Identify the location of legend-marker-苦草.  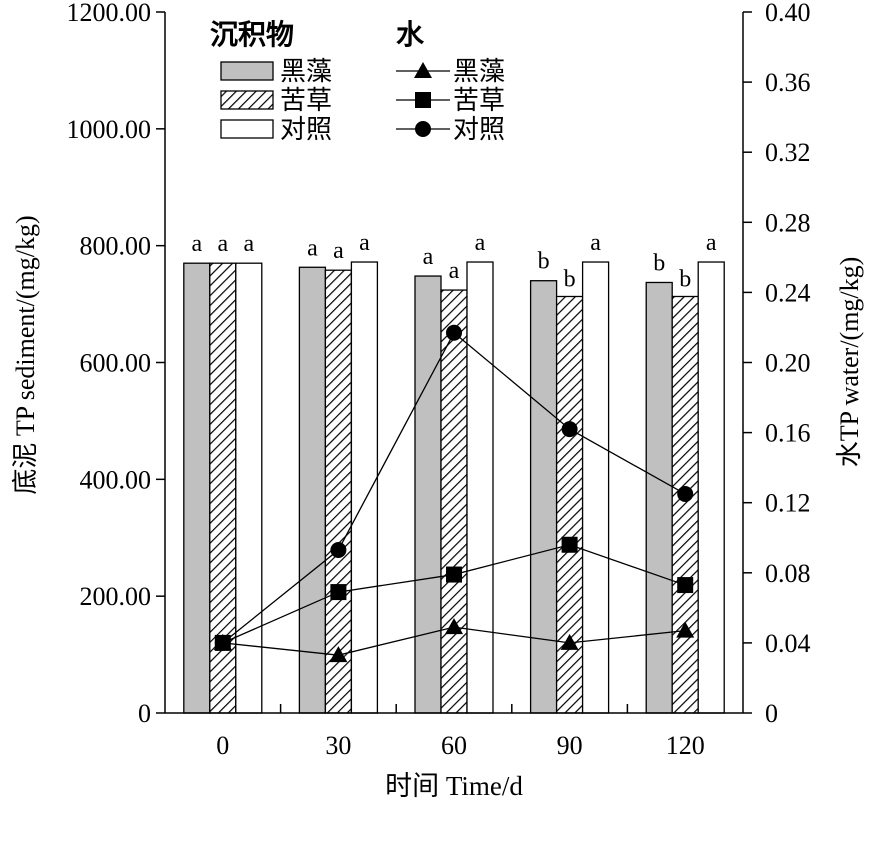
(423, 100).